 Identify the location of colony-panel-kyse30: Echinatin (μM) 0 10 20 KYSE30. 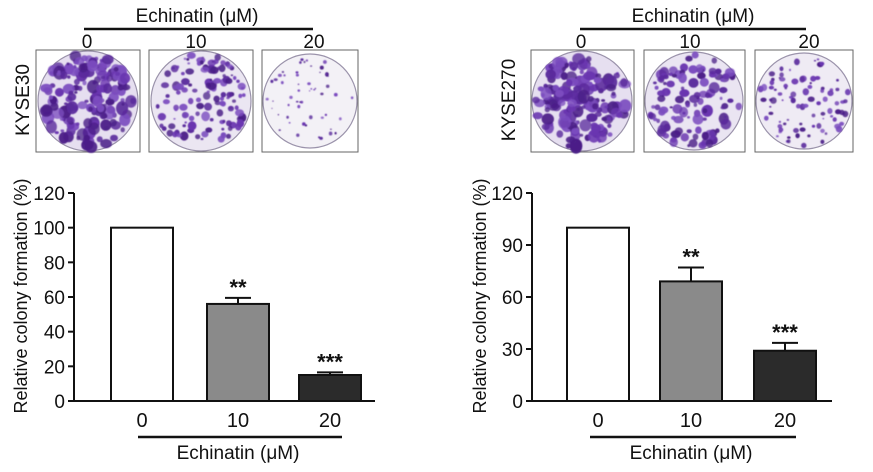
(186, 79).